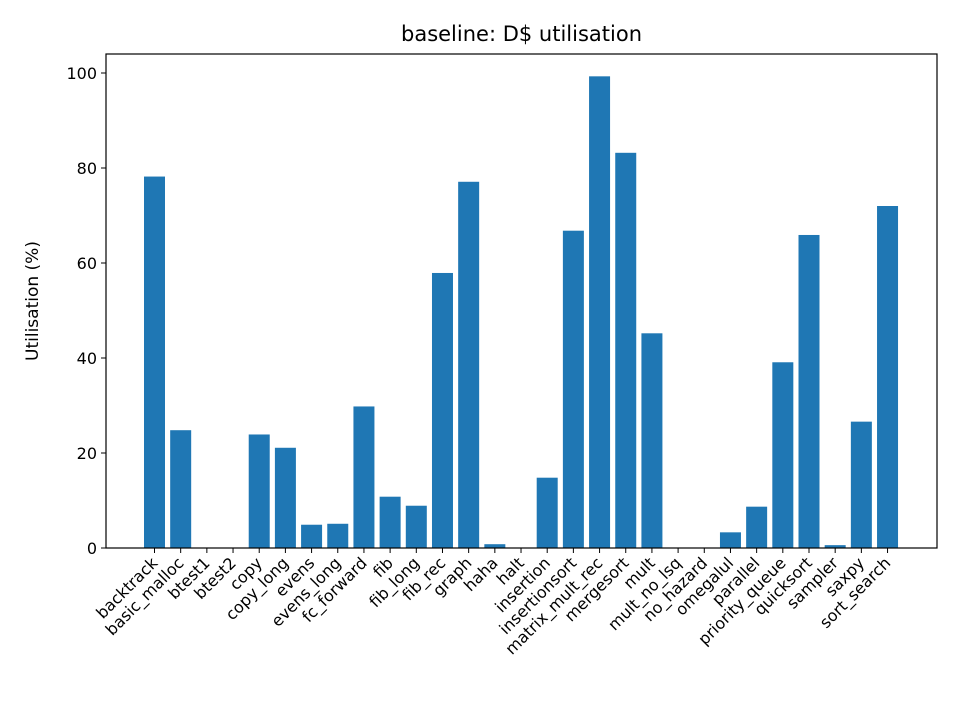 This screenshot has height=720, width=960. I want to click on bar-saxpy, so click(861, 484).